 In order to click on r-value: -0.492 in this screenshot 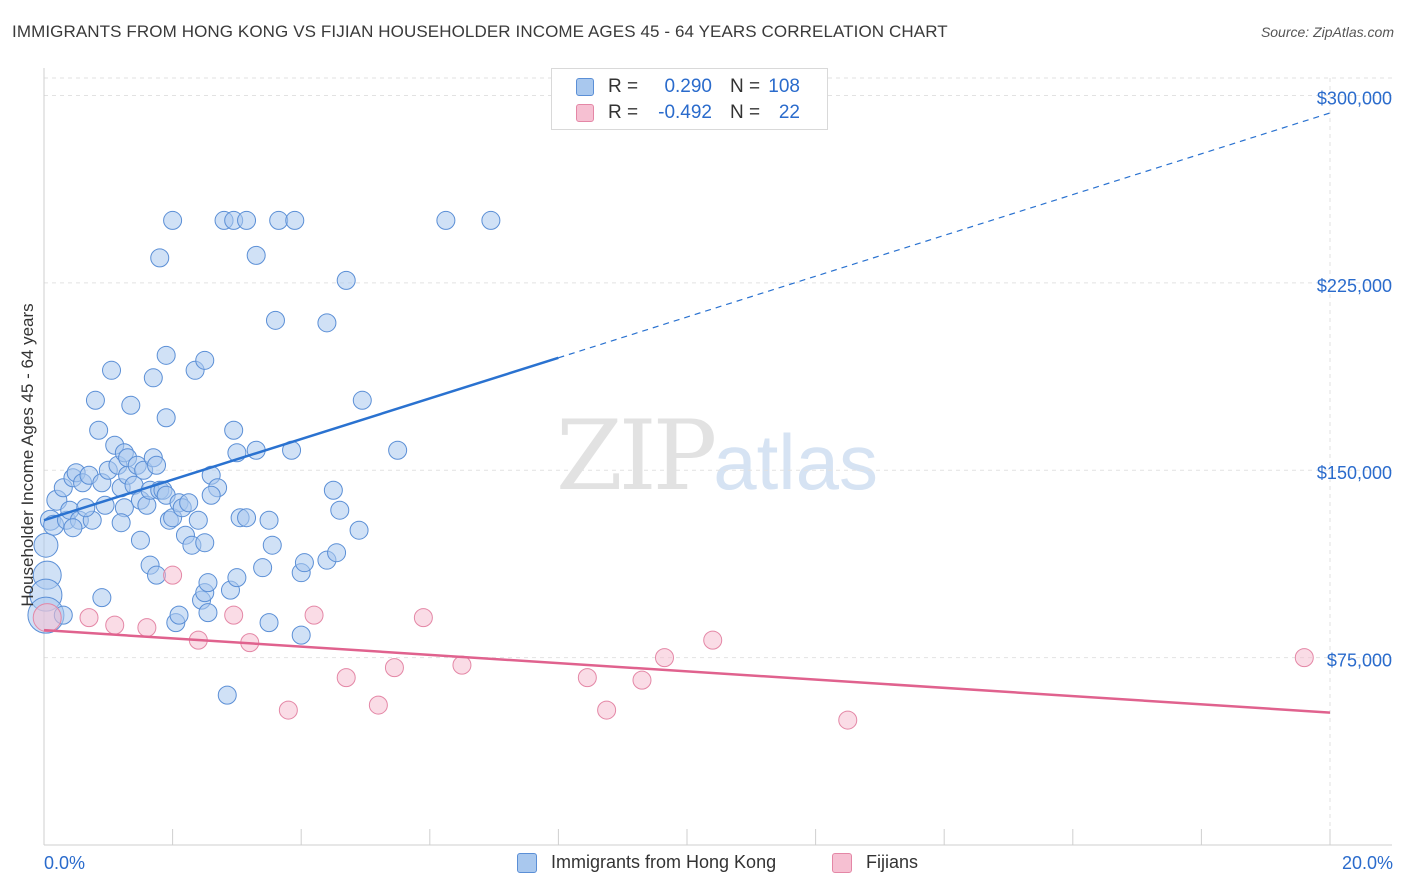, I will do `click(685, 112)`.